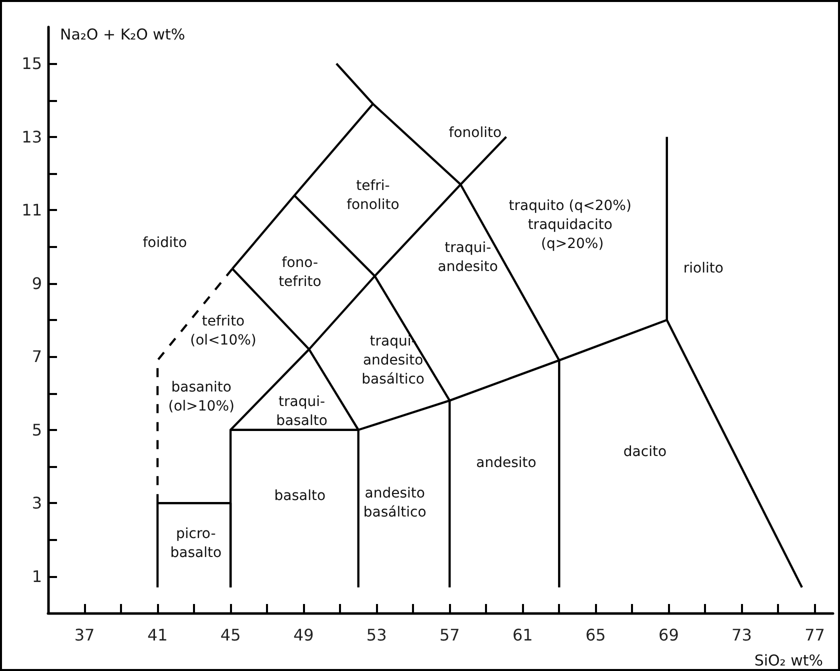 Image resolution: width=840 pixels, height=671 pixels. Describe the element at coordinates (300, 272) in the screenshot. I see `annotation: fono- tefrito` at that location.